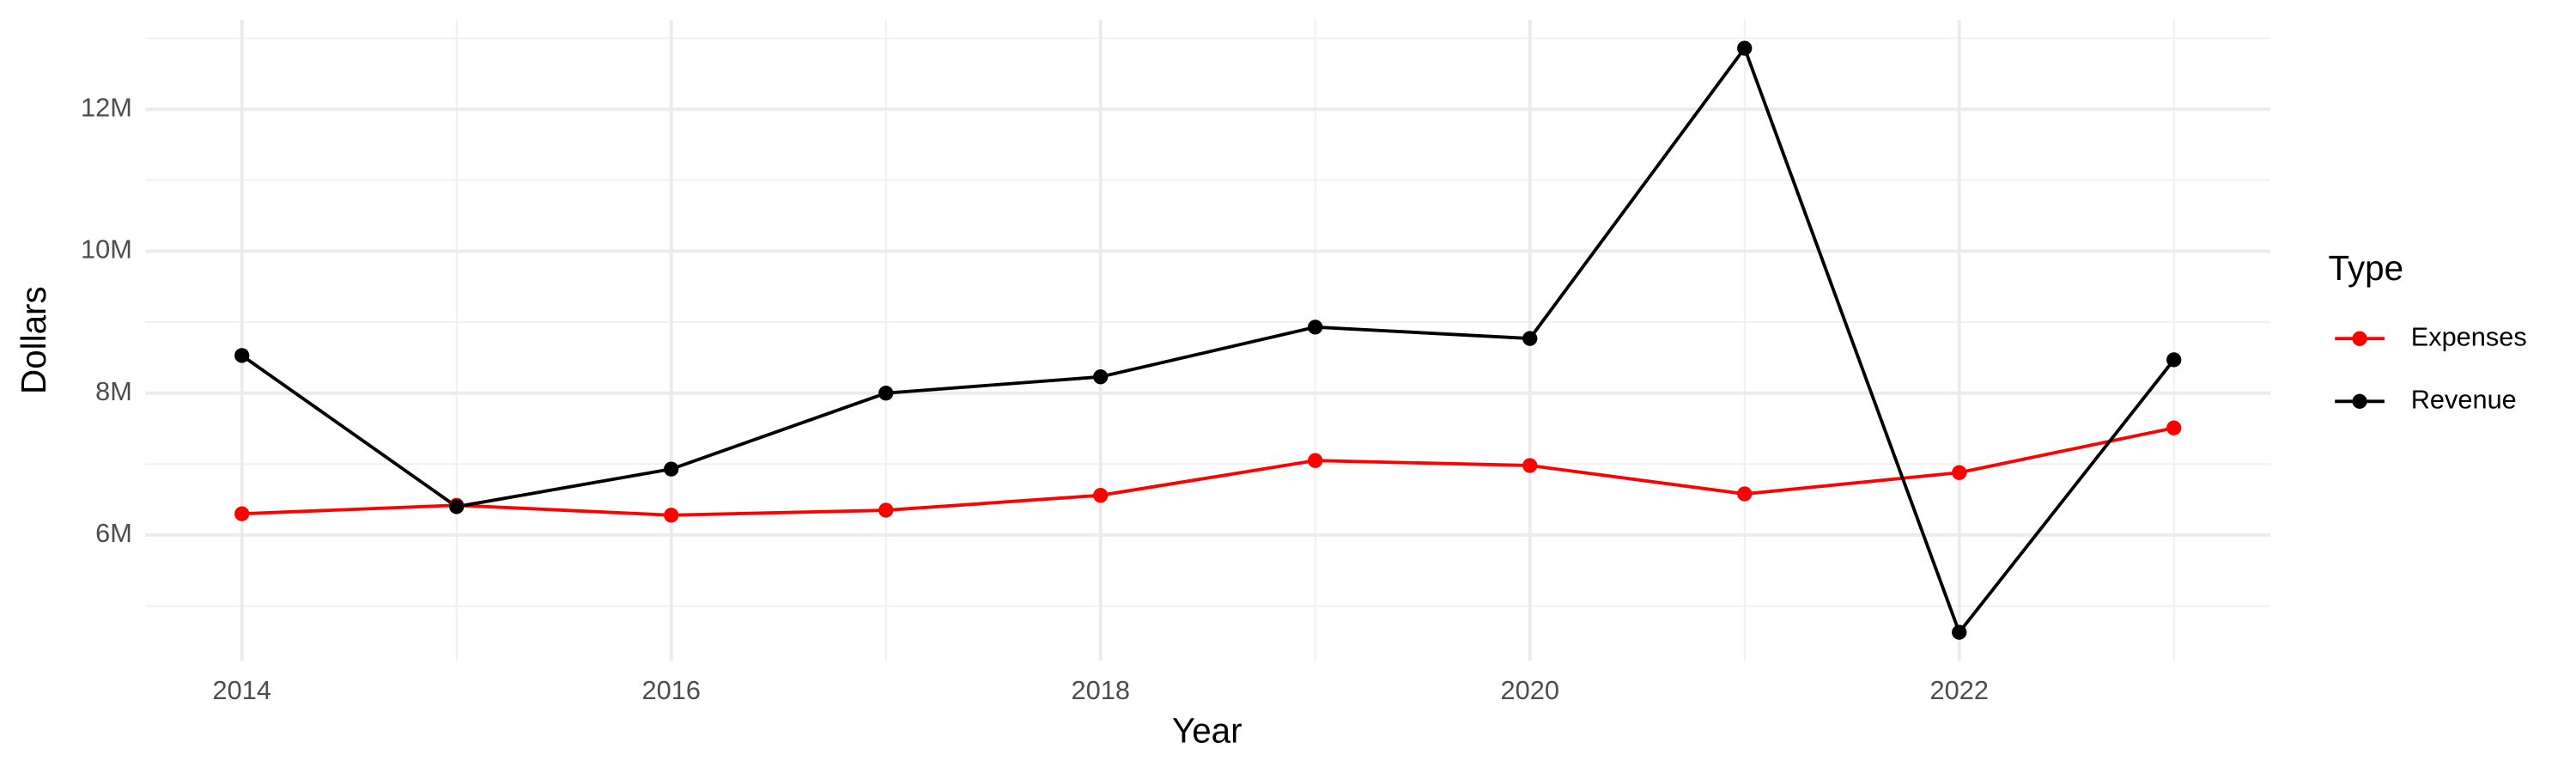 Image resolution: width=2576 pixels, height=773 pixels. What do you see at coordinates (1960, 690) in the screenshot?
I see `x-tick-label: 2022` at bounding box center [1960, 690].